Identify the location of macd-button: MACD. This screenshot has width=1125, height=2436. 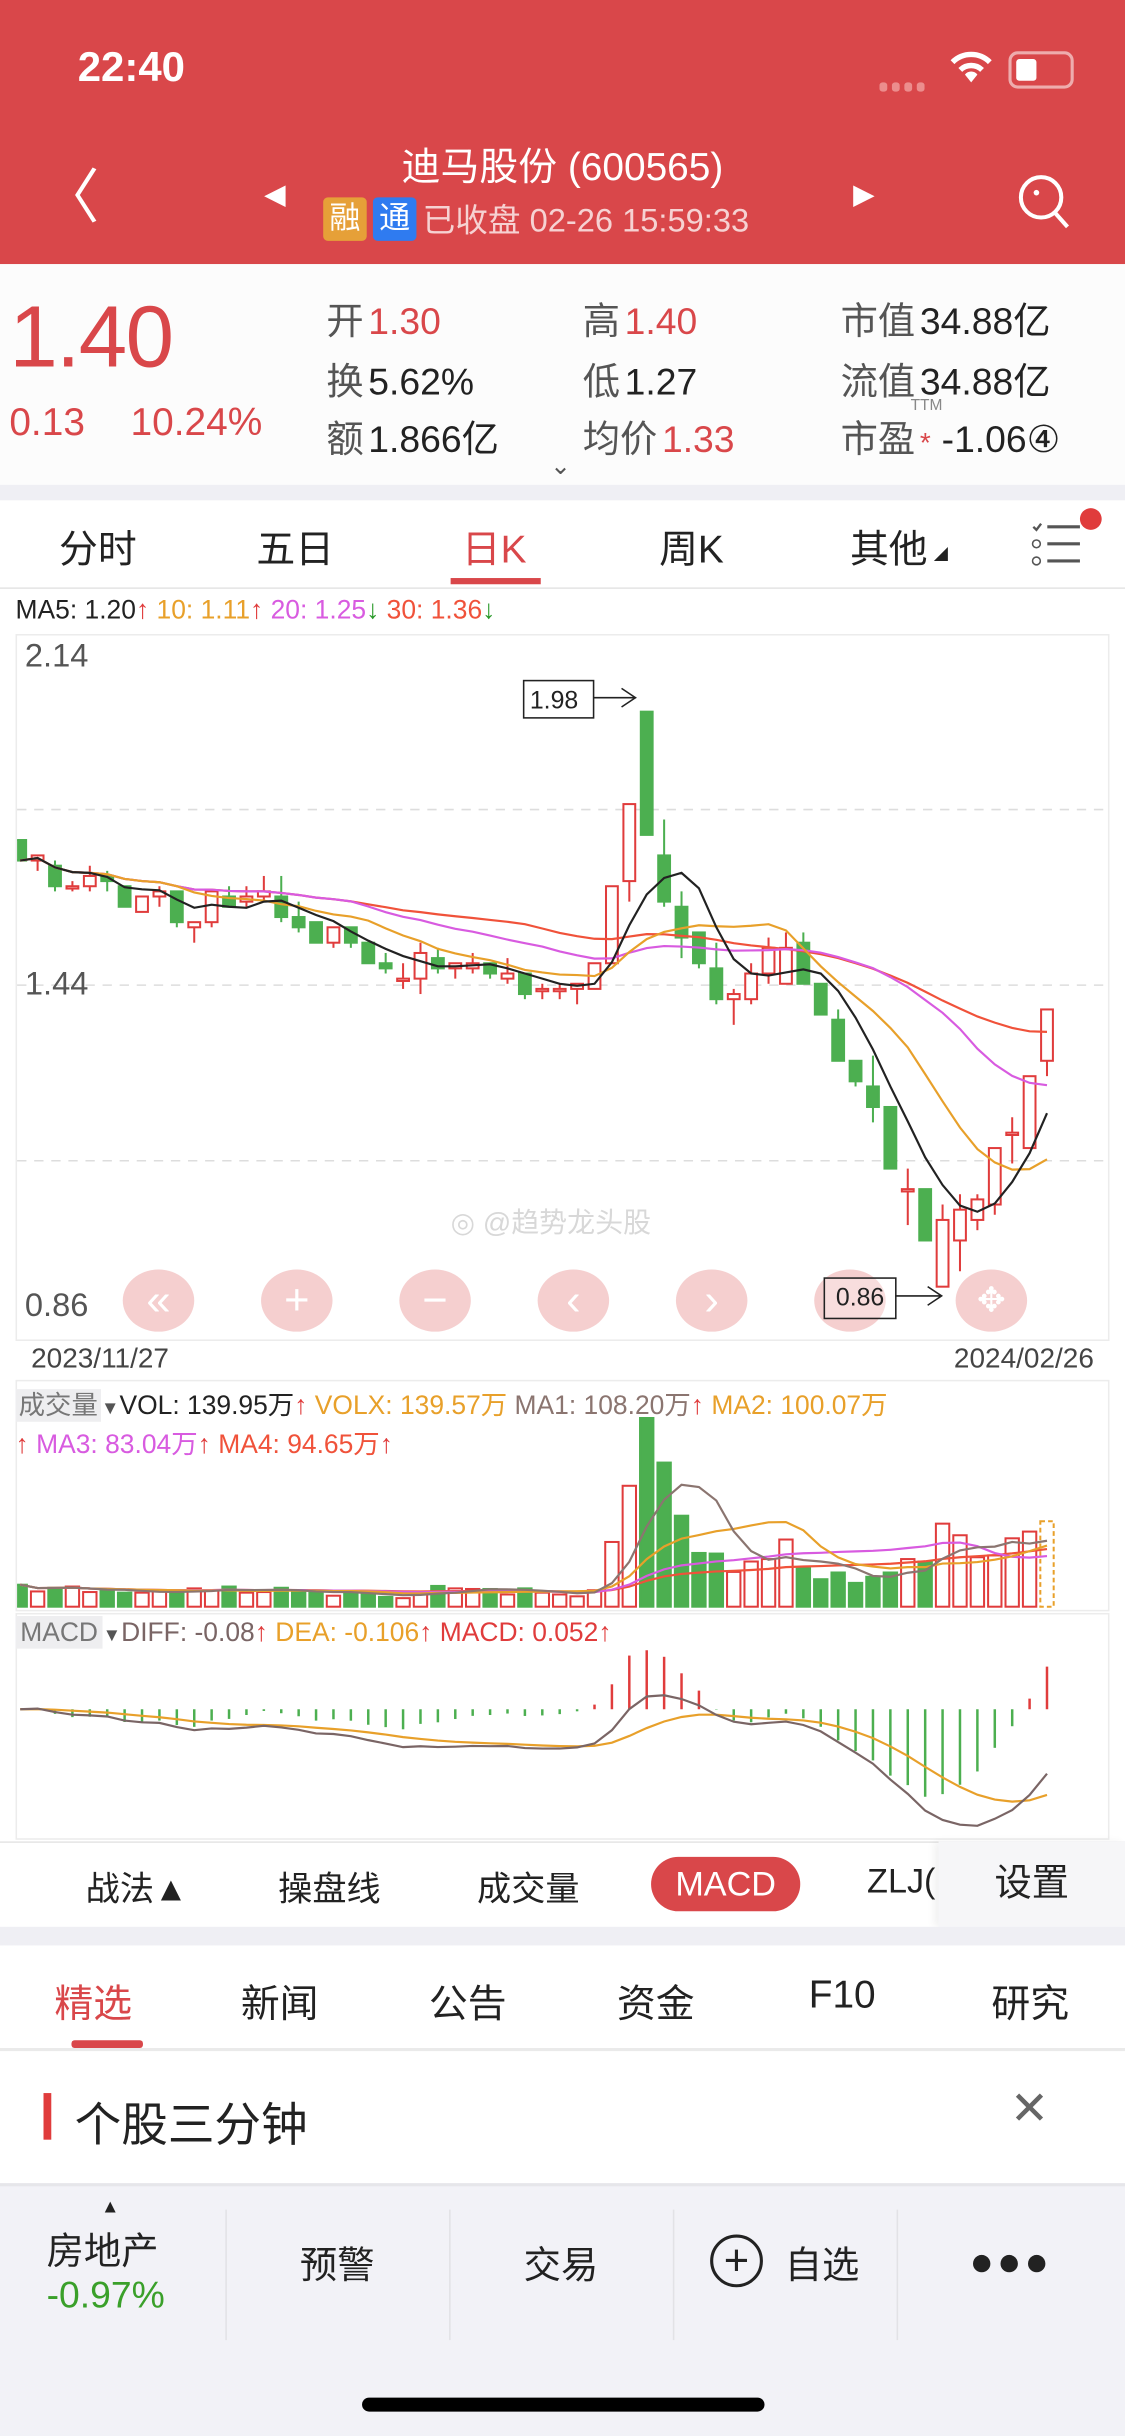
(726, 1884).